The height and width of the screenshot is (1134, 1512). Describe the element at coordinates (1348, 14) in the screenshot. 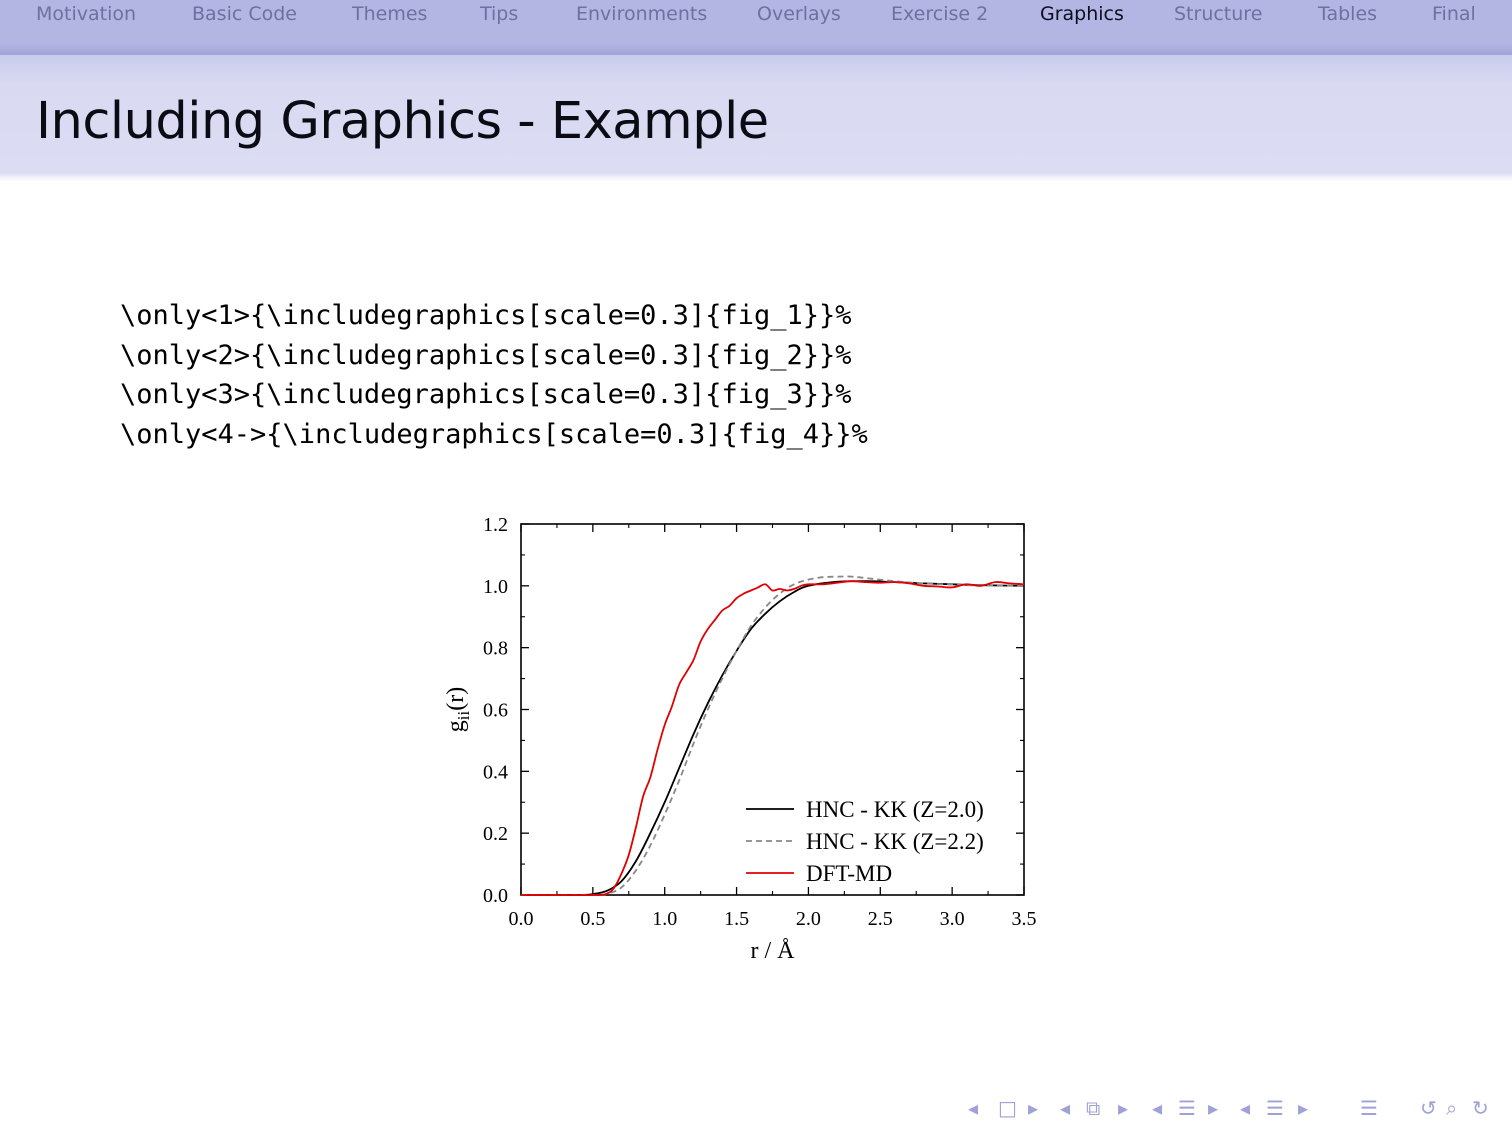

I see `nav-item-tables: Tables` at that location.